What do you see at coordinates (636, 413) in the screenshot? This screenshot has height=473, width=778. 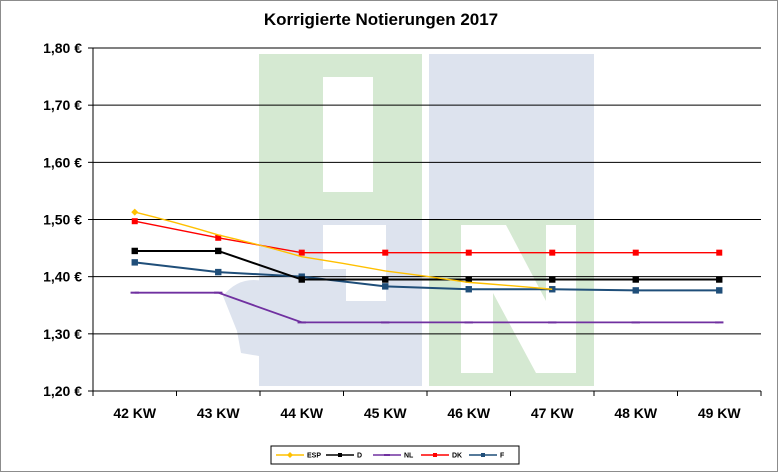 I see `x-tick-label: 48 KW` at bounding box center [636, 413].